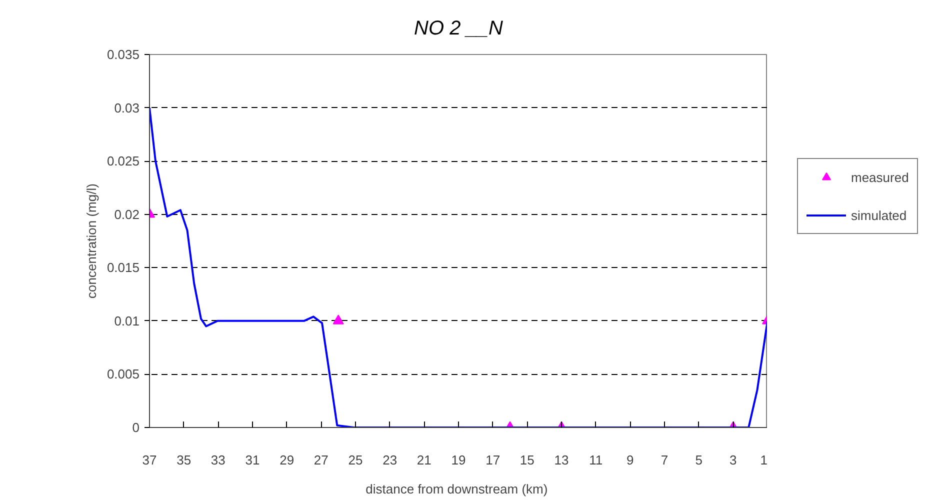 The width and height of the screenshot is (938, 501). What do you see at coordinates (338, 319) in the screenshot?
I see `point` at bounding box center [338, 319].